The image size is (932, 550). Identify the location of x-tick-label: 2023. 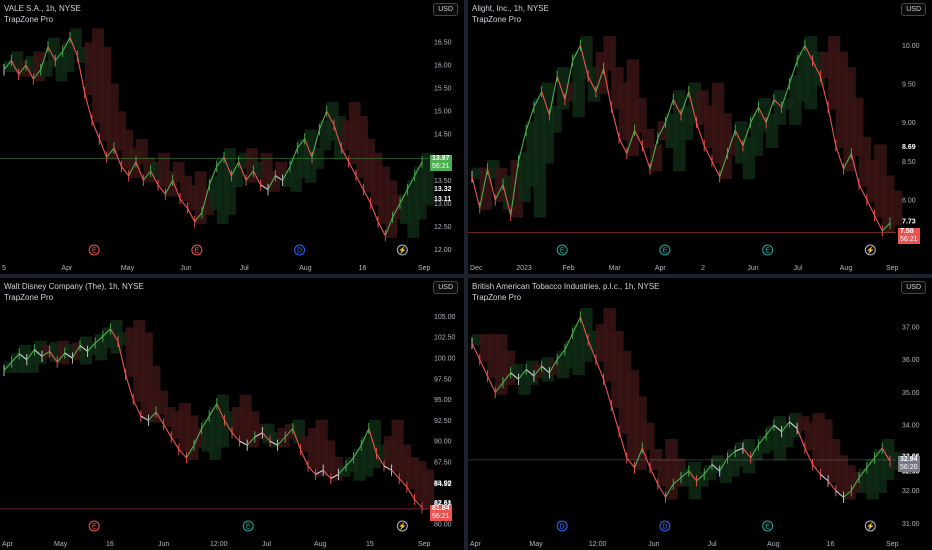
(524, 268).